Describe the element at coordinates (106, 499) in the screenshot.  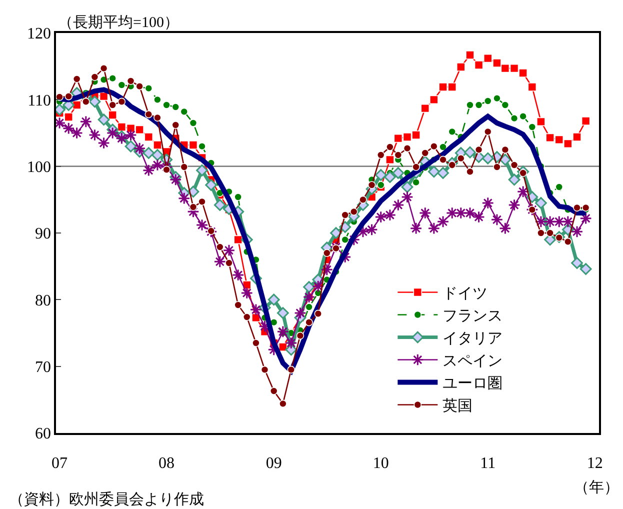
I see `text: （資料）欧州委員会より作成` at that location.